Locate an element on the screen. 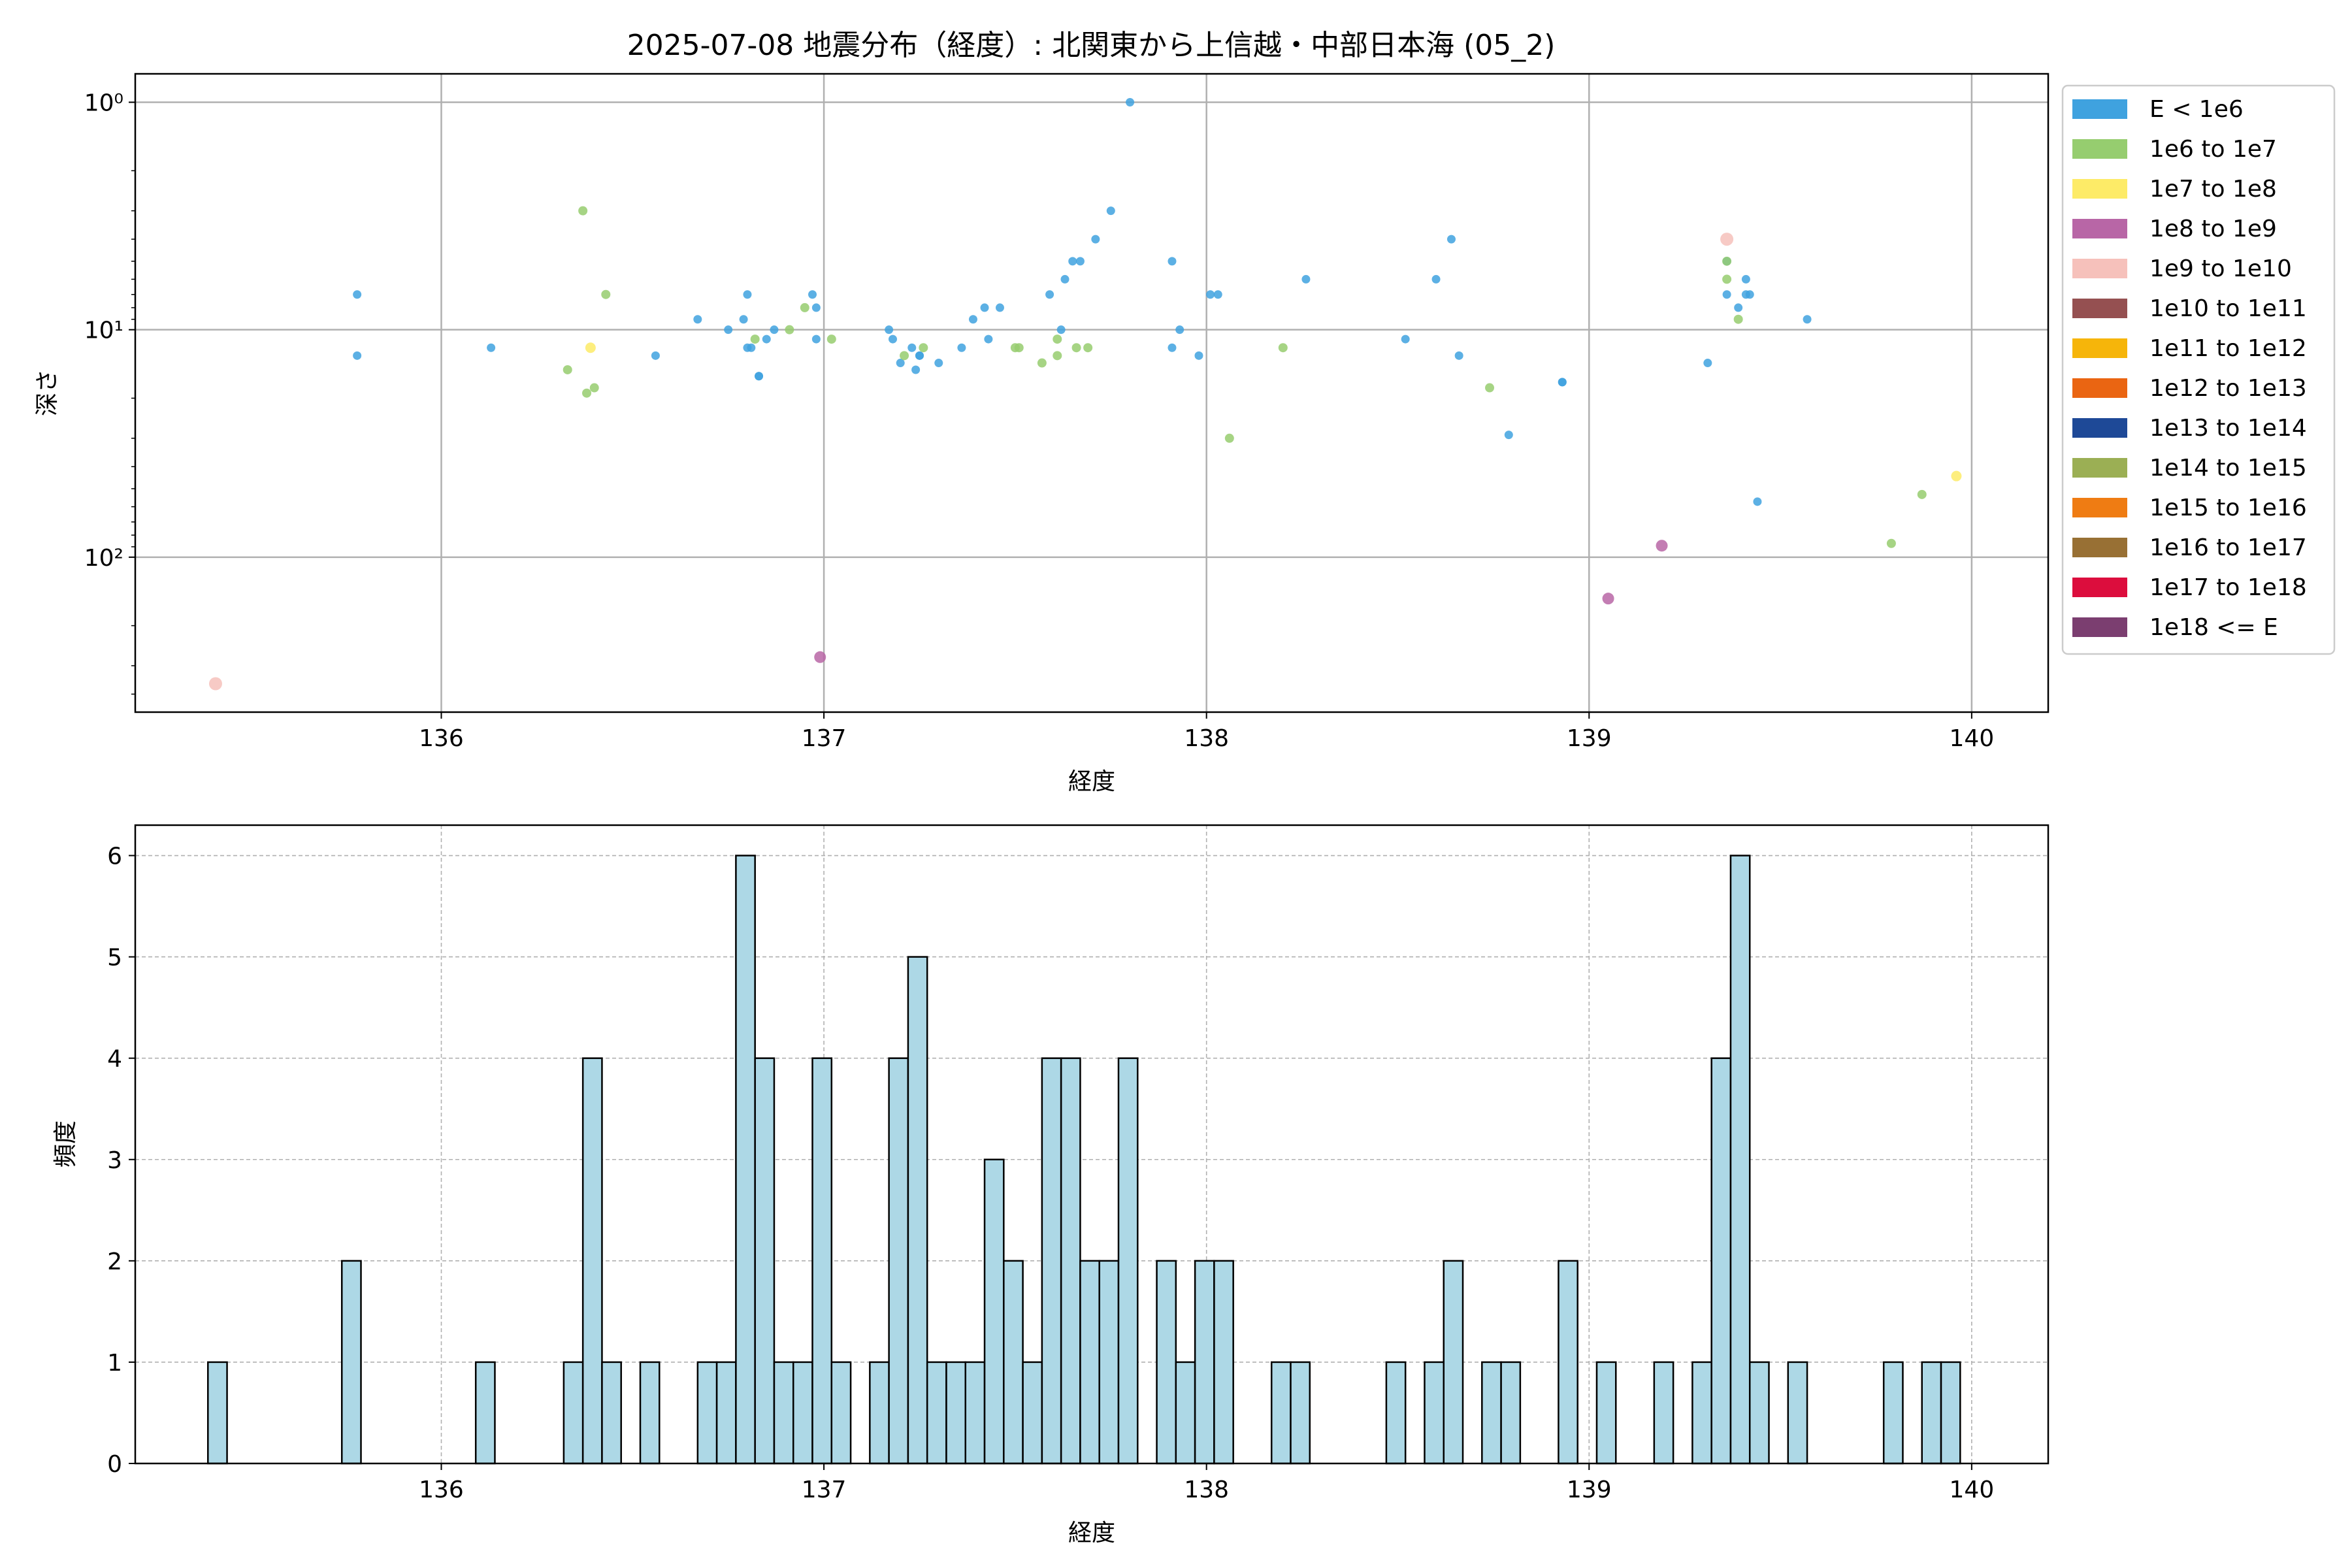  legend-label: 1e18 <= E is located at coordinates (2213, 627).